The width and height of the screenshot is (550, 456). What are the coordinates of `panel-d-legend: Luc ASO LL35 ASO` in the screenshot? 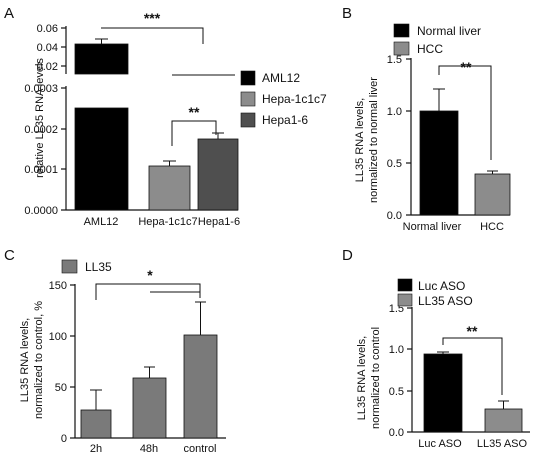 It's located at (435, 293).